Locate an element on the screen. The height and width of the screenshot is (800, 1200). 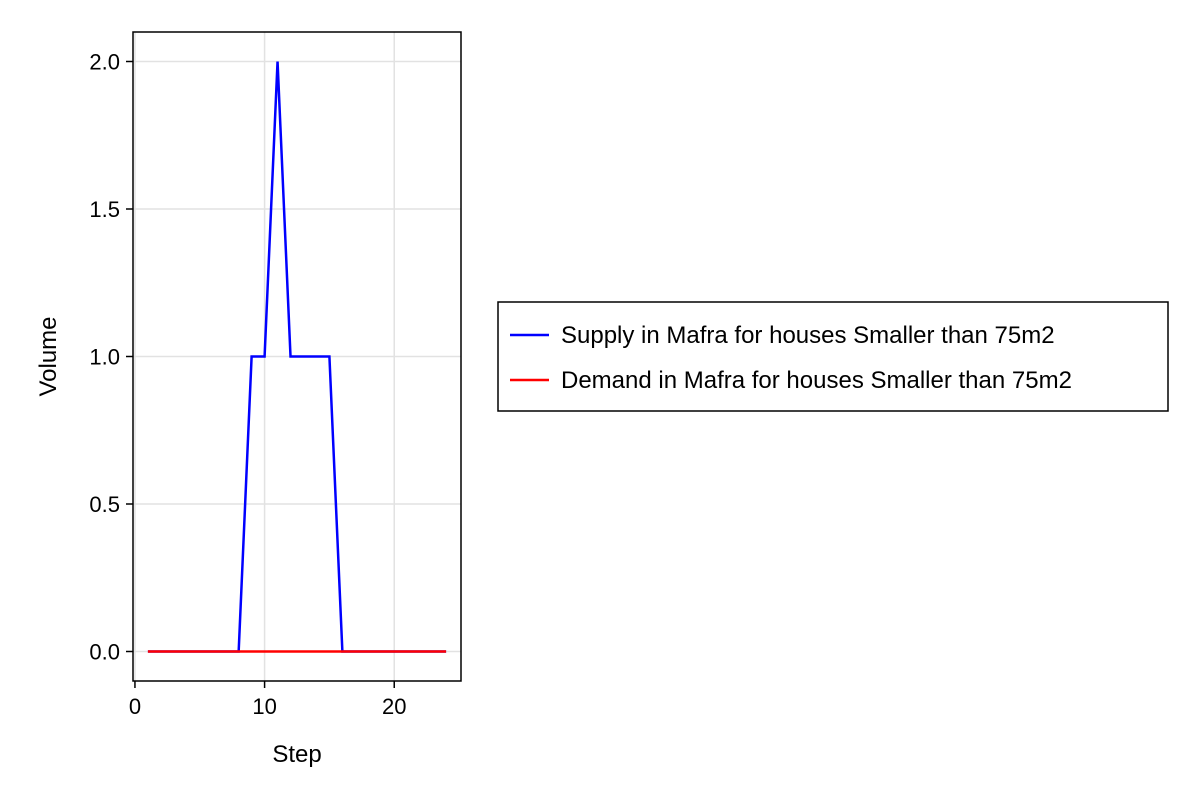
x-axis-ticks: 0 10 20 is located at coordinates (267, 700).